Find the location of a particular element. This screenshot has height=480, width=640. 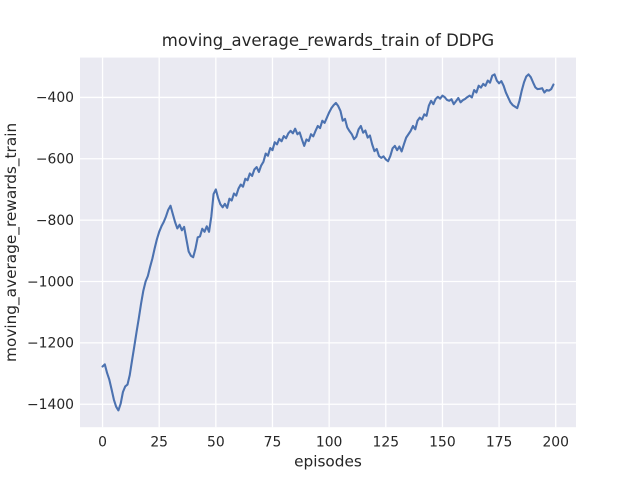

x-tick-label-175: 175 is located at coordinates (499, 443).